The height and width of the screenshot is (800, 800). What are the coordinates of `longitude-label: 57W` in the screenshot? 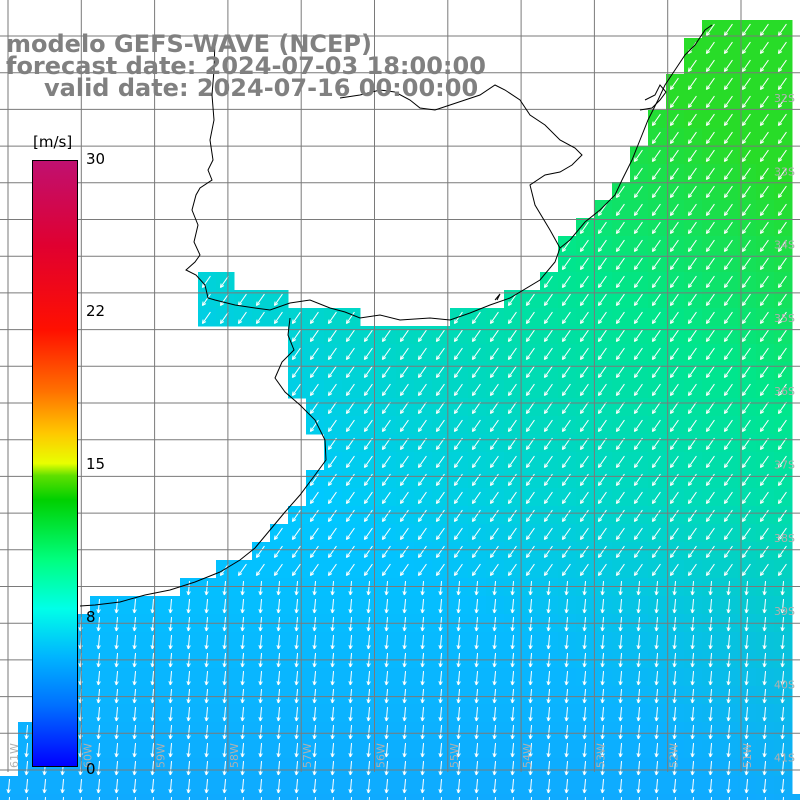 It's located at (307, 755).